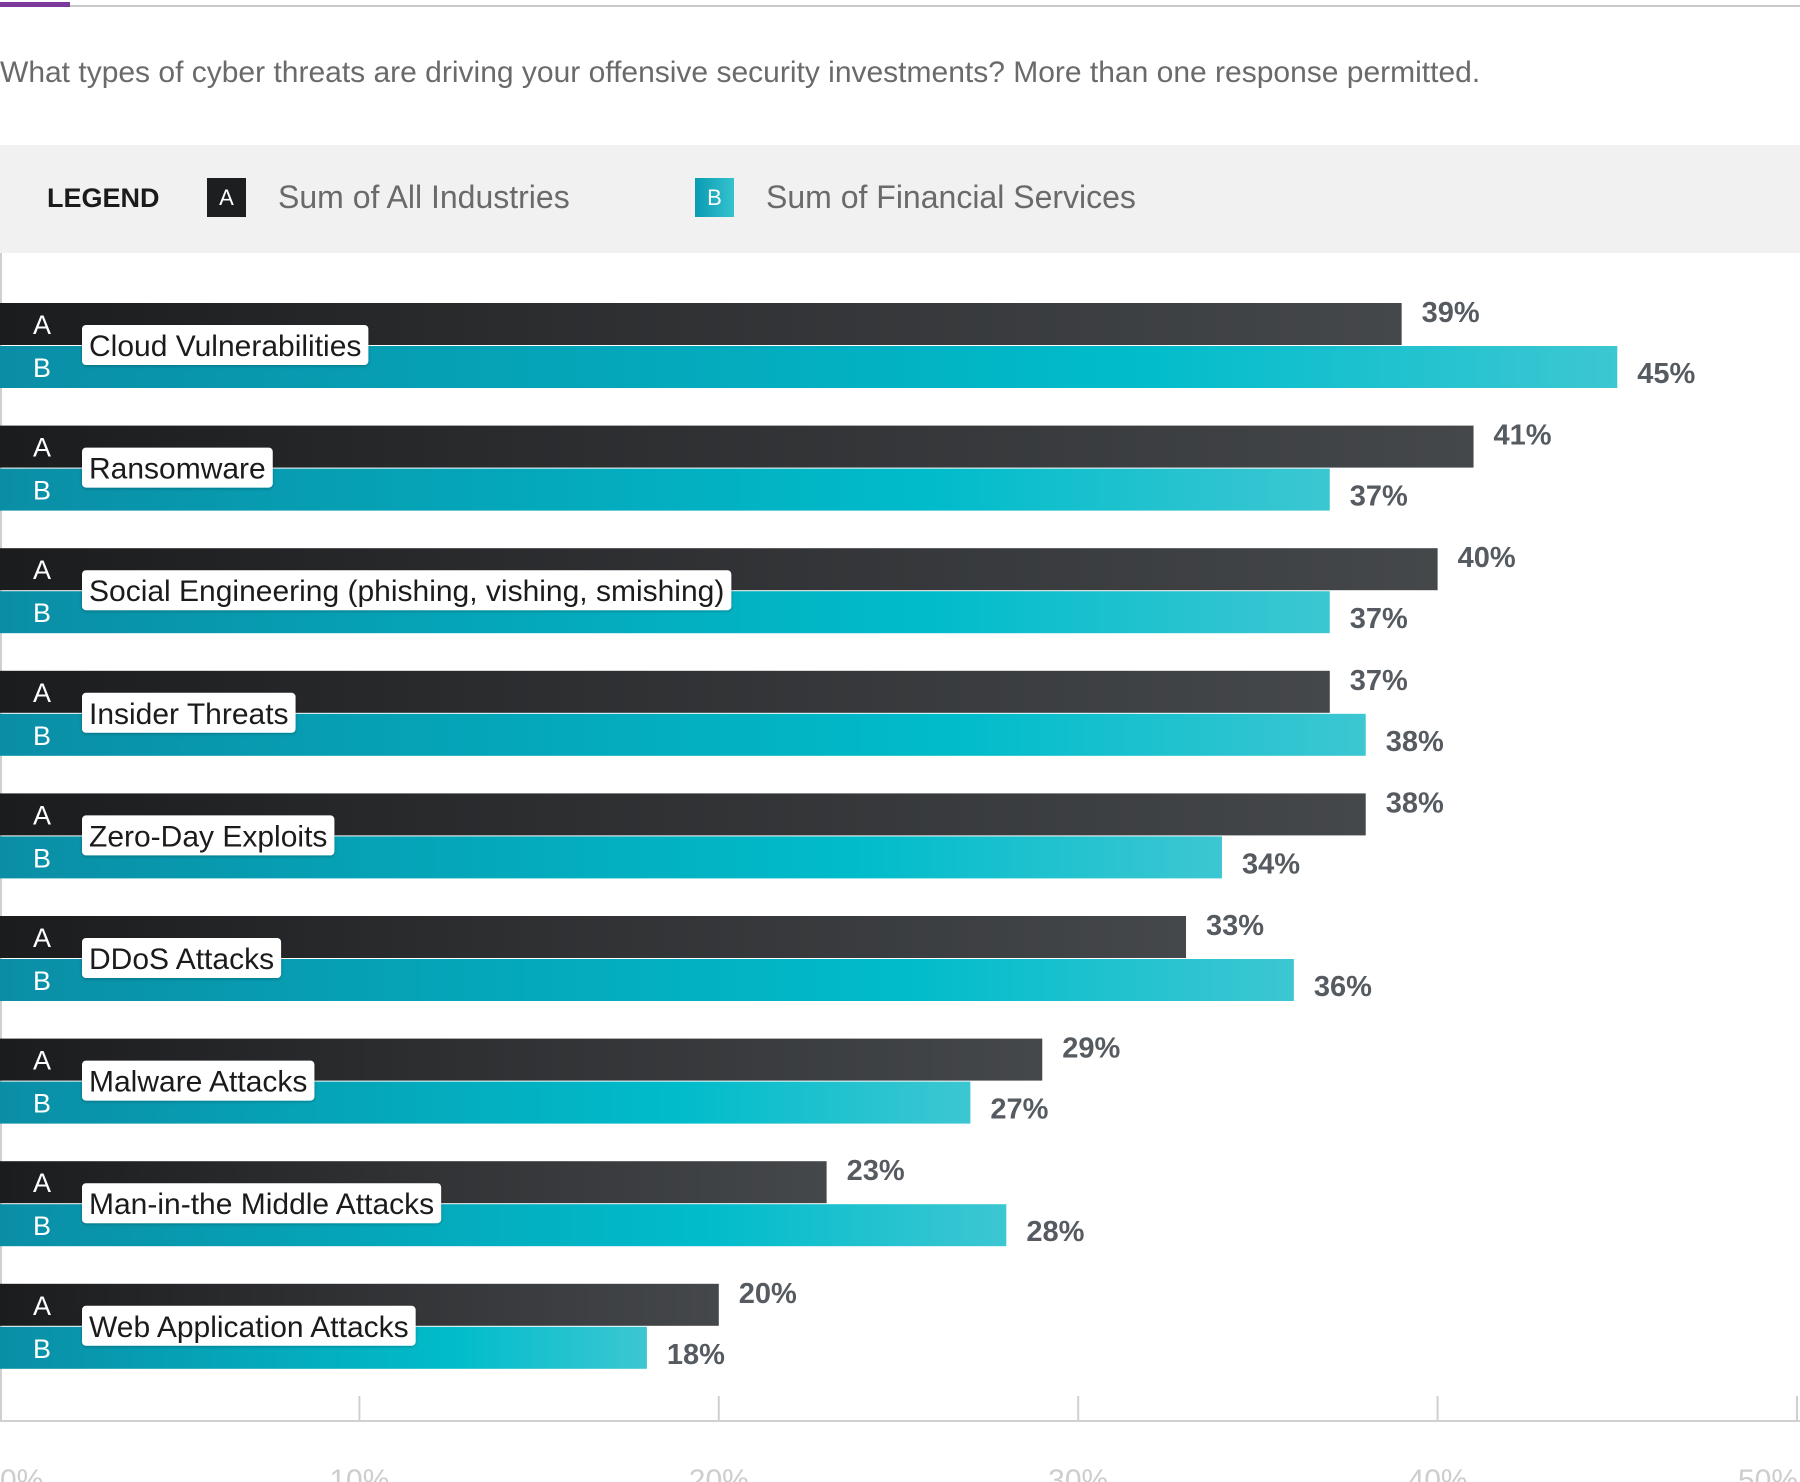 This screenshot has height=1482, width=1800. I want to click on x-tick-label: 50%, so click(1768, 1473).